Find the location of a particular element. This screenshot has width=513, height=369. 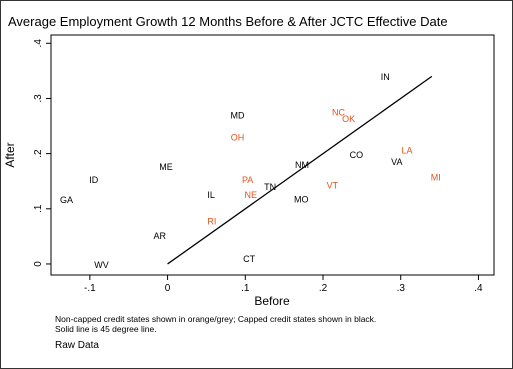

point-label-id: ID is located at coordinates (94, 180).